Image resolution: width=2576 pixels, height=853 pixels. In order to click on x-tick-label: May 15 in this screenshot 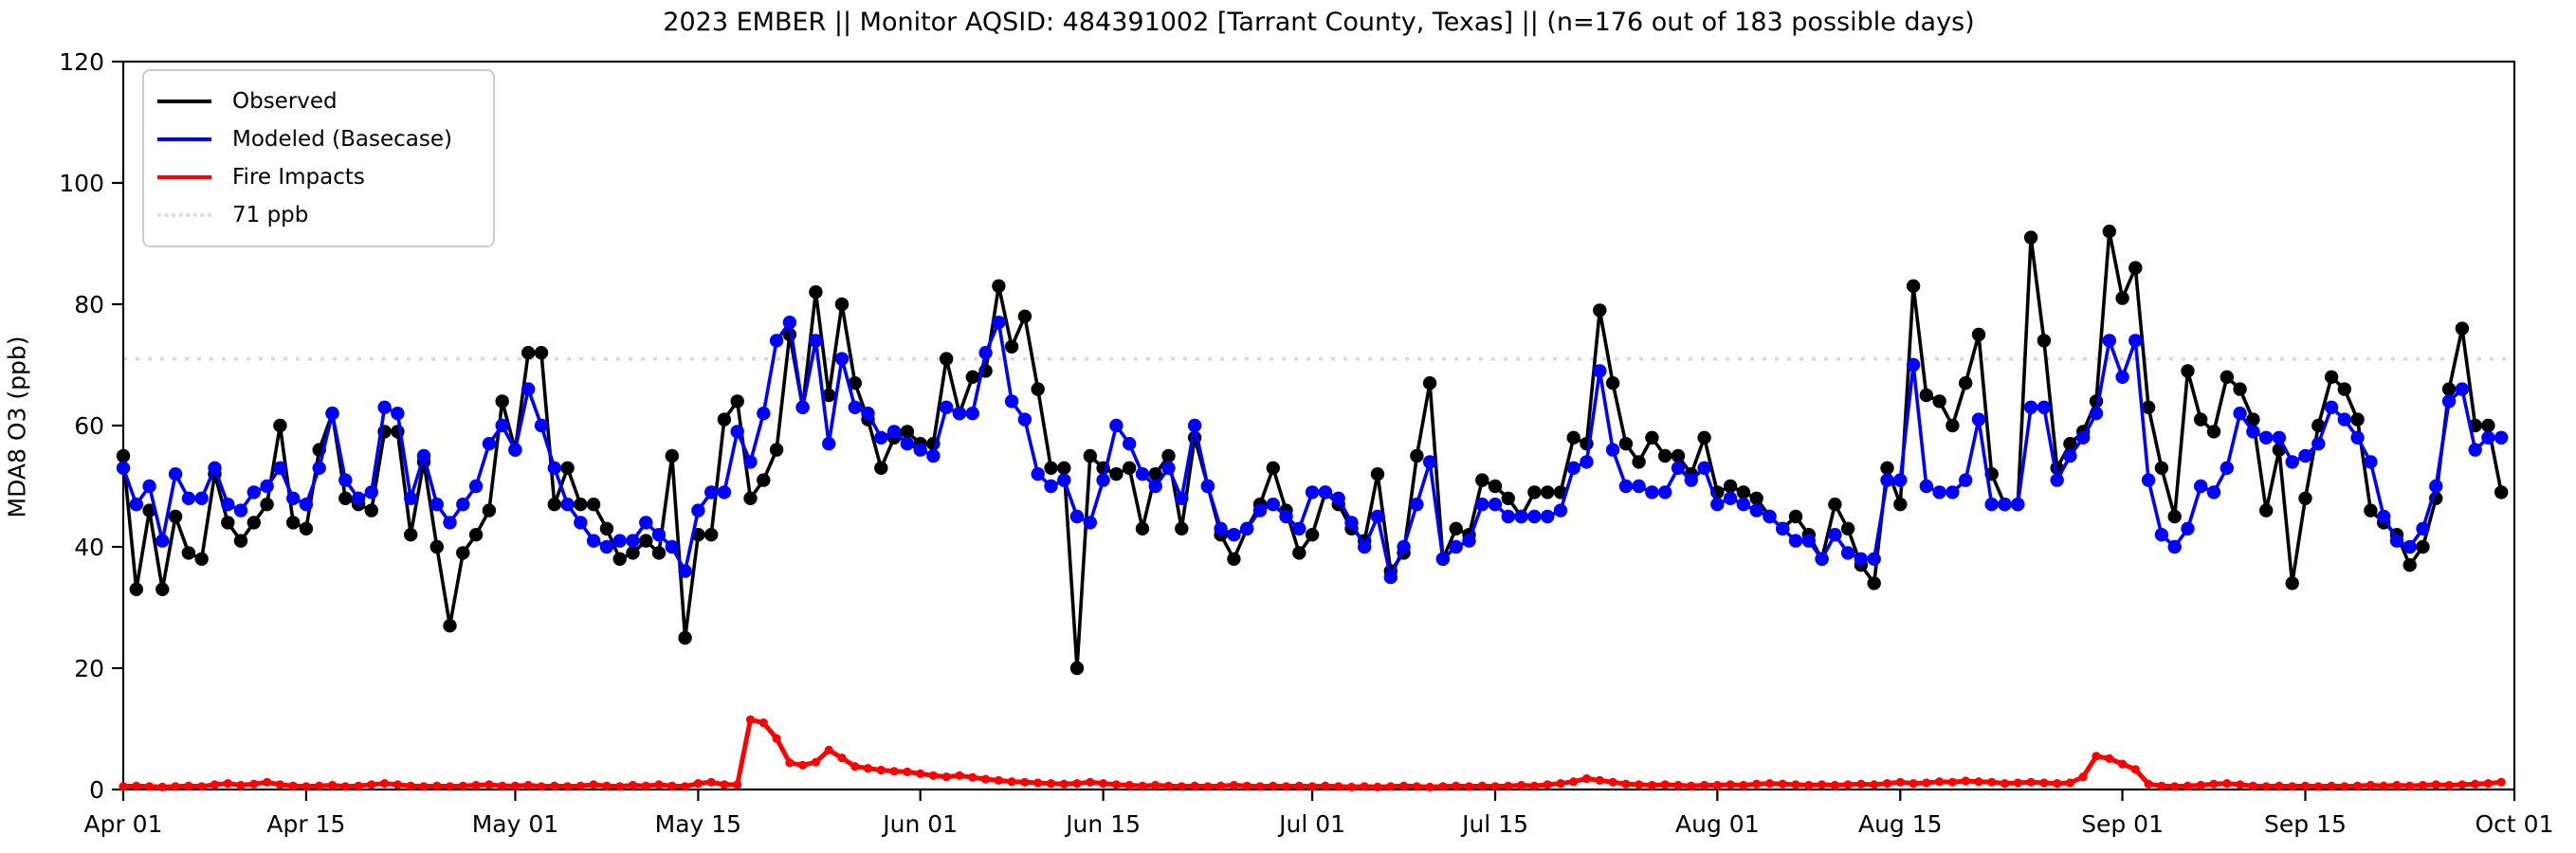, I will do `click(698, 824)`.